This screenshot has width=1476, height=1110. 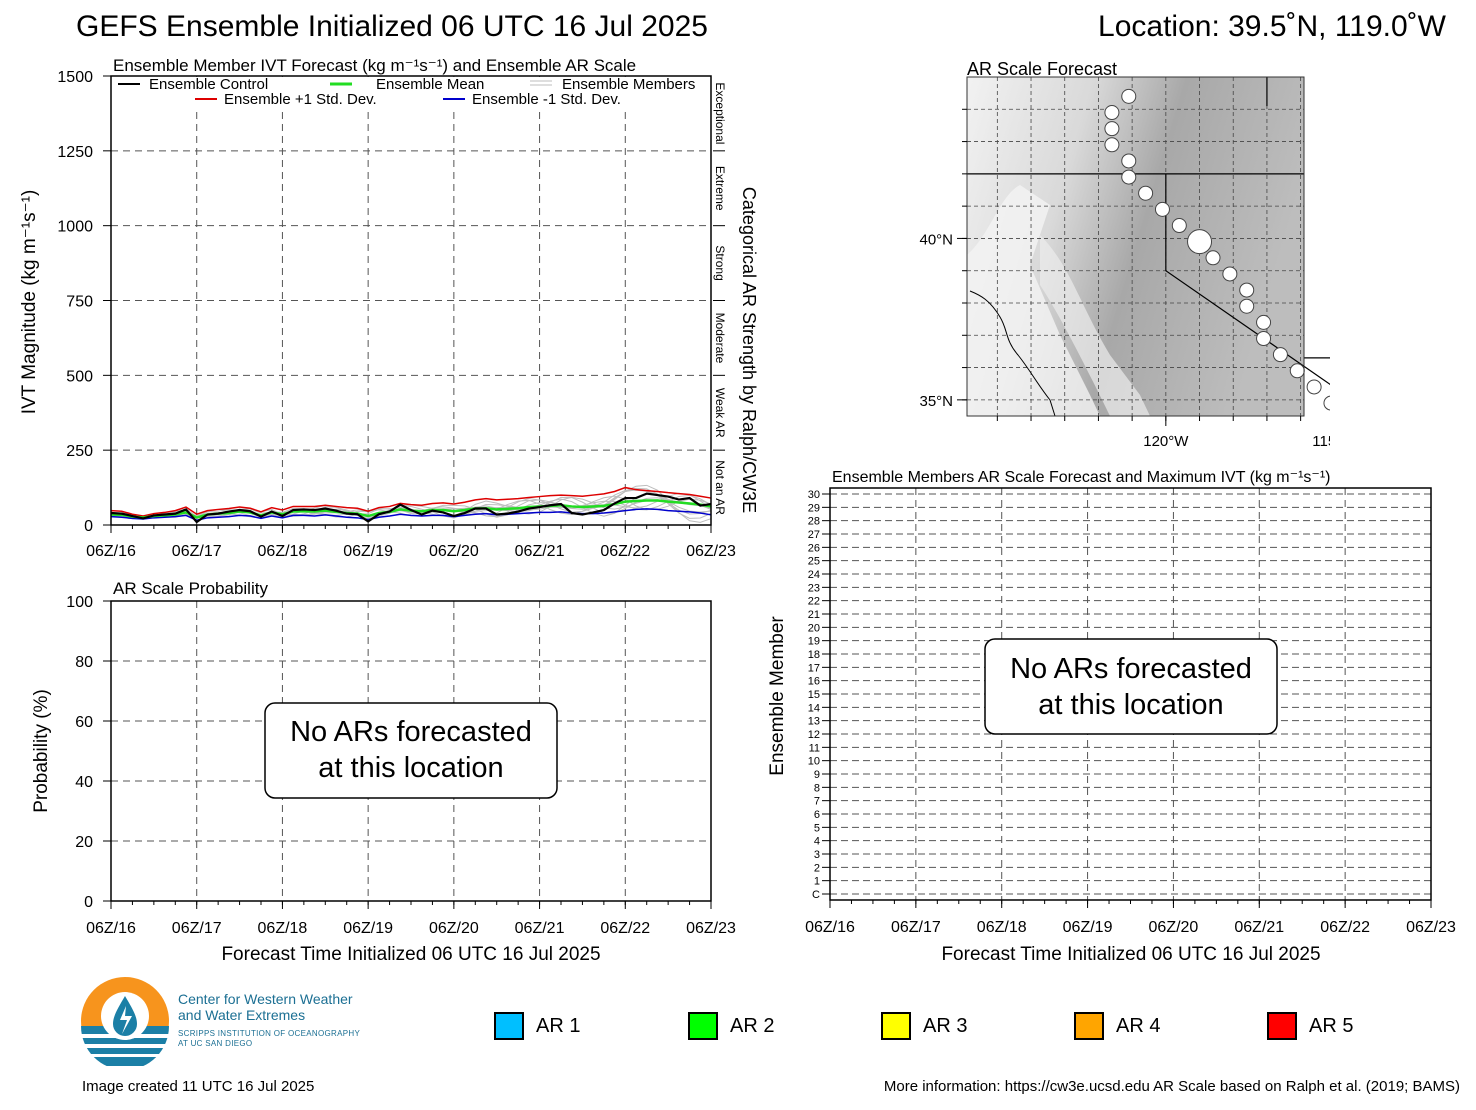 What do you see at coordinates (1431, 927) in the screenshot?
I see `member-xtick-label: 06Z/23` at bounding box center [1431, 927].